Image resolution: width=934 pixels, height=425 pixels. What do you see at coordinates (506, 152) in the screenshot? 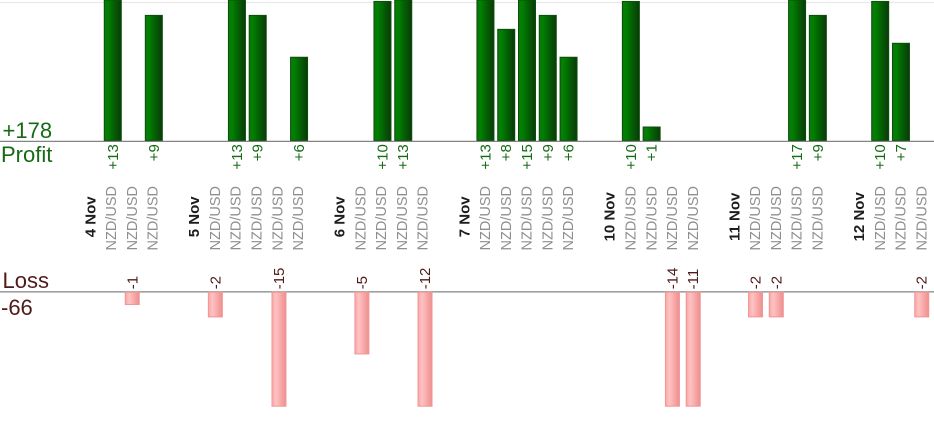
I see `svg-text: +8` at bounding box center [506, 152].